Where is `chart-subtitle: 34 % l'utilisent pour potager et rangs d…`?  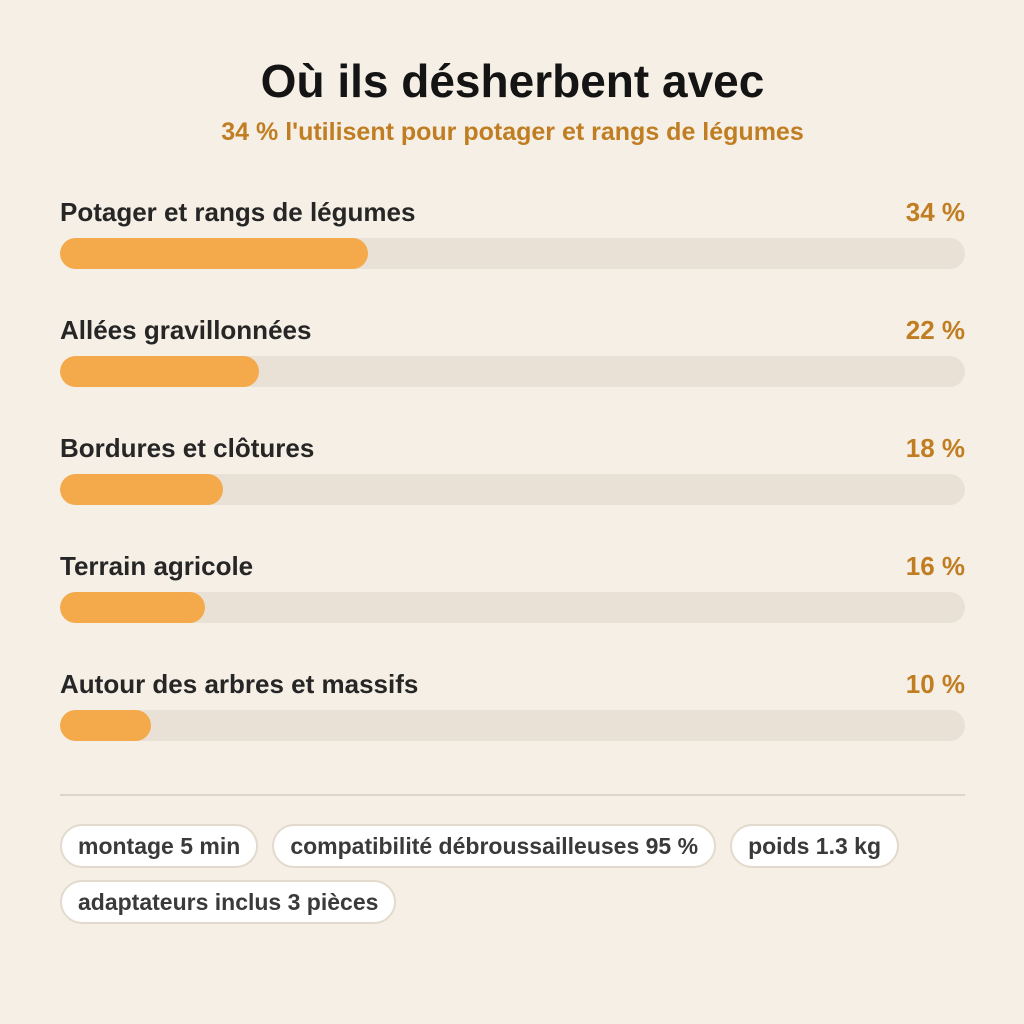
chart-subtitle: 34 % l'utilisent pour potager et rangs d… is located at coordinates (512, 132).